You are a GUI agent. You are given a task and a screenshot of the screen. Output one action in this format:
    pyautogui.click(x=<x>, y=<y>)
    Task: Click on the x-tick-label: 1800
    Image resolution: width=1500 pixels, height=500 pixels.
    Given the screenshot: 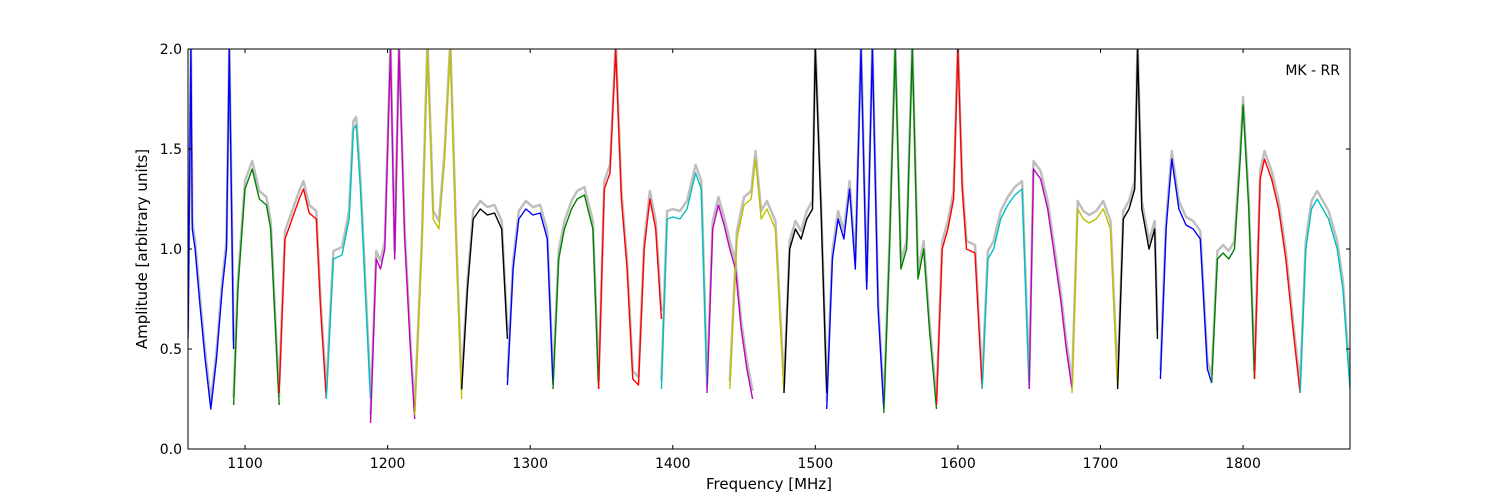 What is the action you would take?
    pyautogui.click(x=1243, y=464)
    